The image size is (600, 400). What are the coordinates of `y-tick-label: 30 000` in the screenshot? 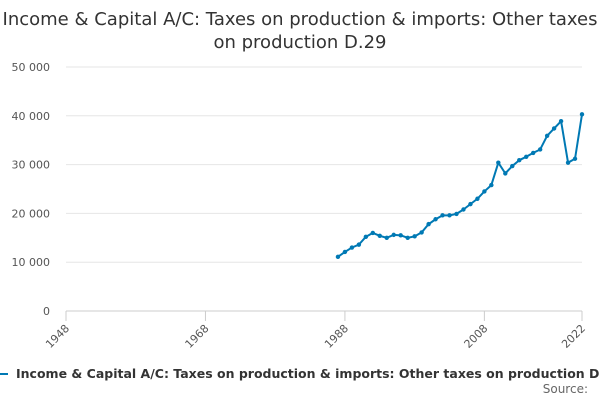 It's located at (31, 165).